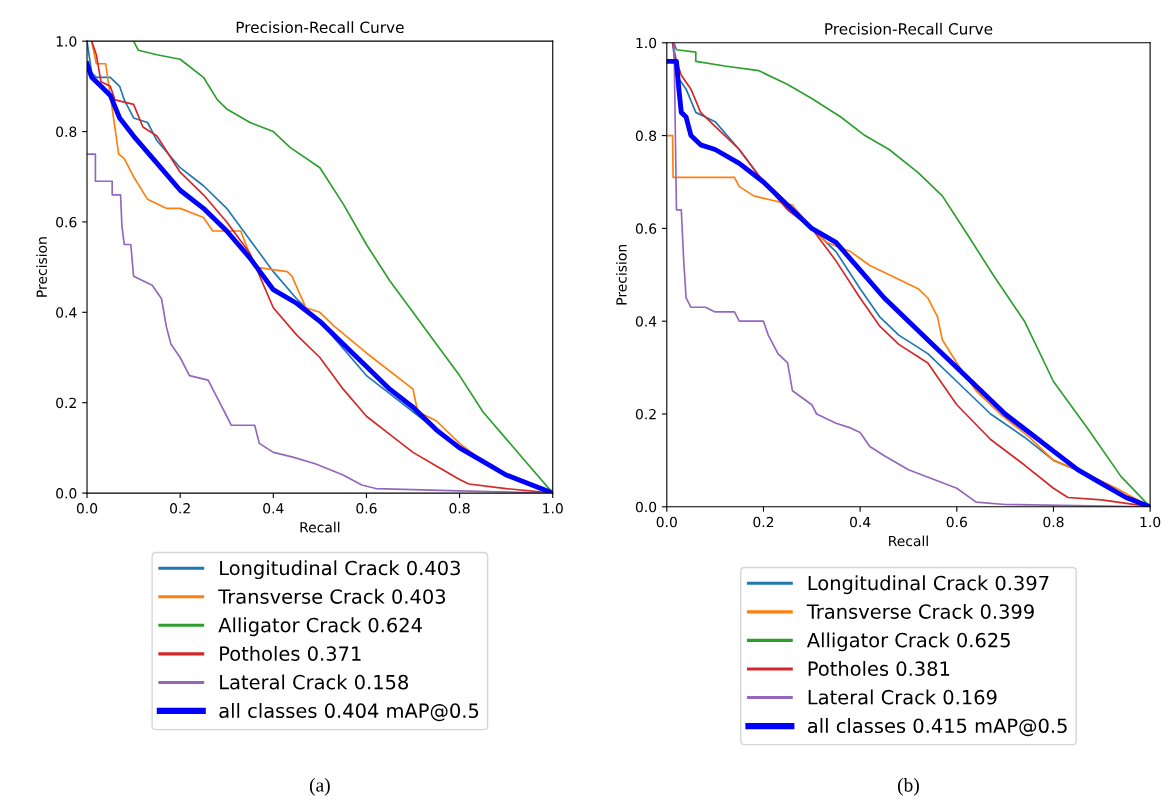 The image size is (1176, 807). I want to click on legend-label: Alligator Crack 0.625, so click(908, 642).